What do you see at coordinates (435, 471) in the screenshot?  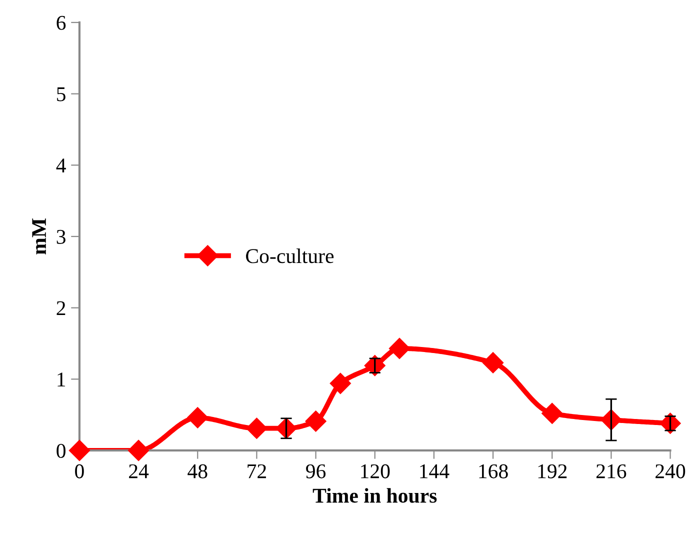 I see `x-tick-label: 144` at bounding box center [435, 471].